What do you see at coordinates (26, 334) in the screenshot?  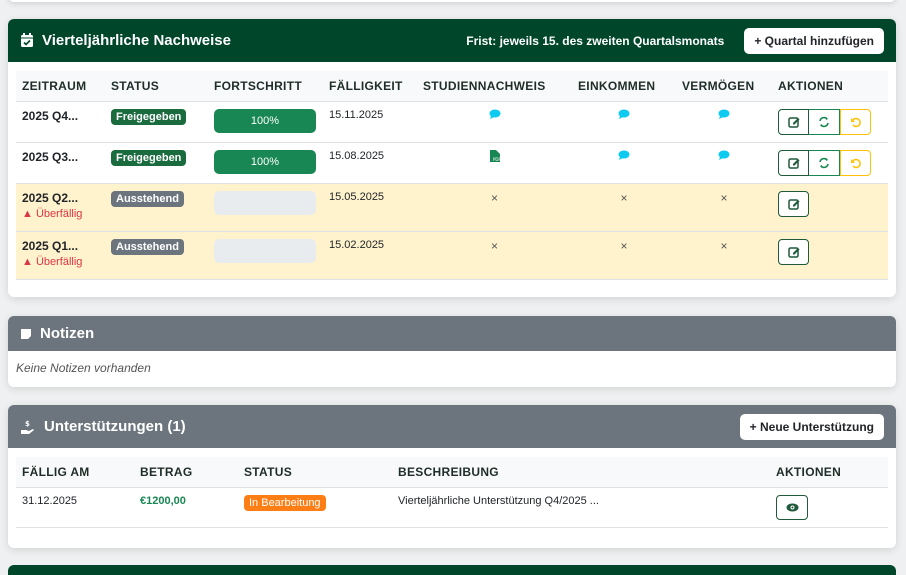 I see `sticky-note-icon` at bounding box center [26, 334].